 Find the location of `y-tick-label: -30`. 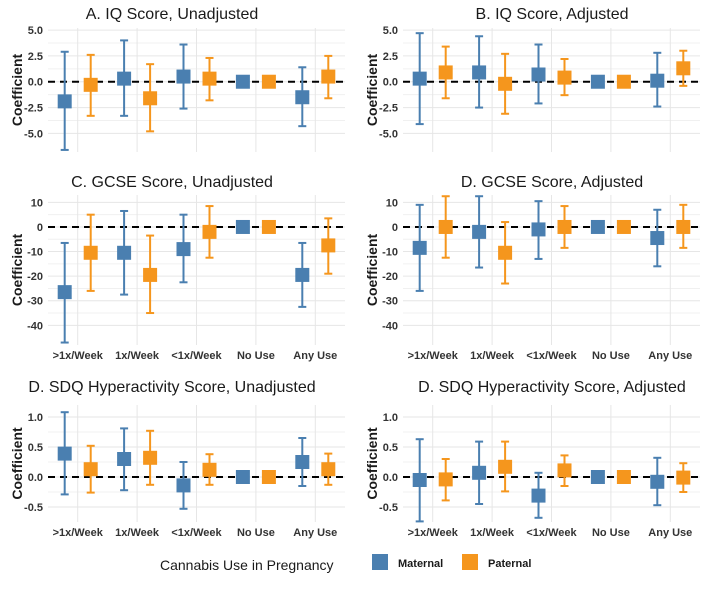

y-tick-label: -30 is located at coordinates (35, 302).